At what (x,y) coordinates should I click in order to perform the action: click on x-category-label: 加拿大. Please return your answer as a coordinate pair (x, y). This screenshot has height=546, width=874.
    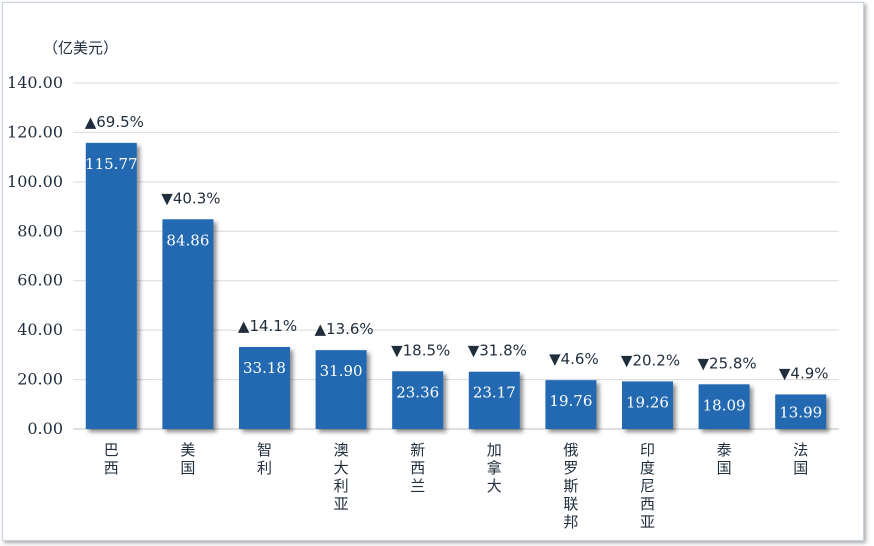
    Looking at the image, I should click on (494, 468).